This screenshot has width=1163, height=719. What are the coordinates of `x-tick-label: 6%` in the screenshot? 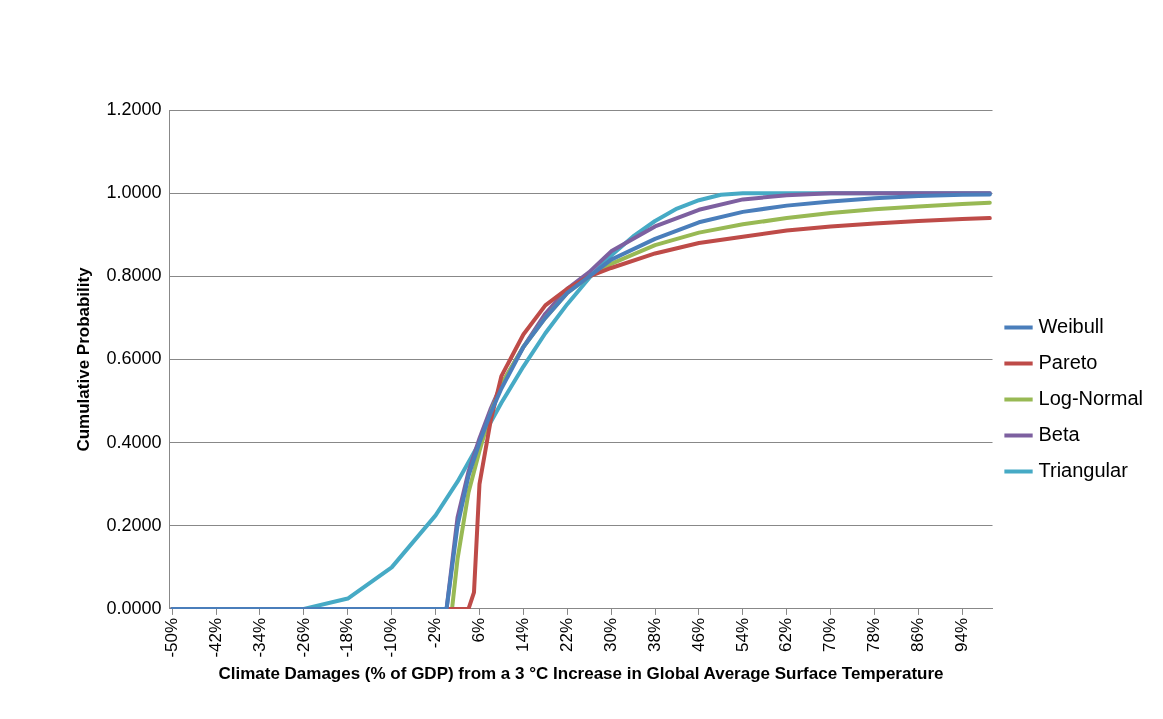 It's located at (479, 630).